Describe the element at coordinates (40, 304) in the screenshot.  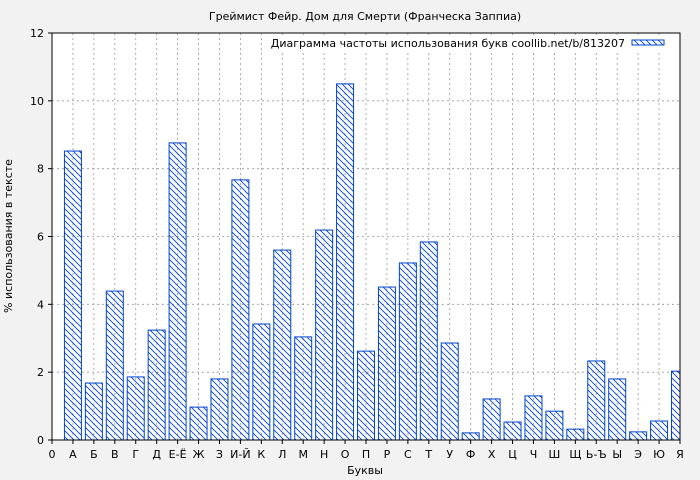
I see `y-tick-label: 4` at that location.